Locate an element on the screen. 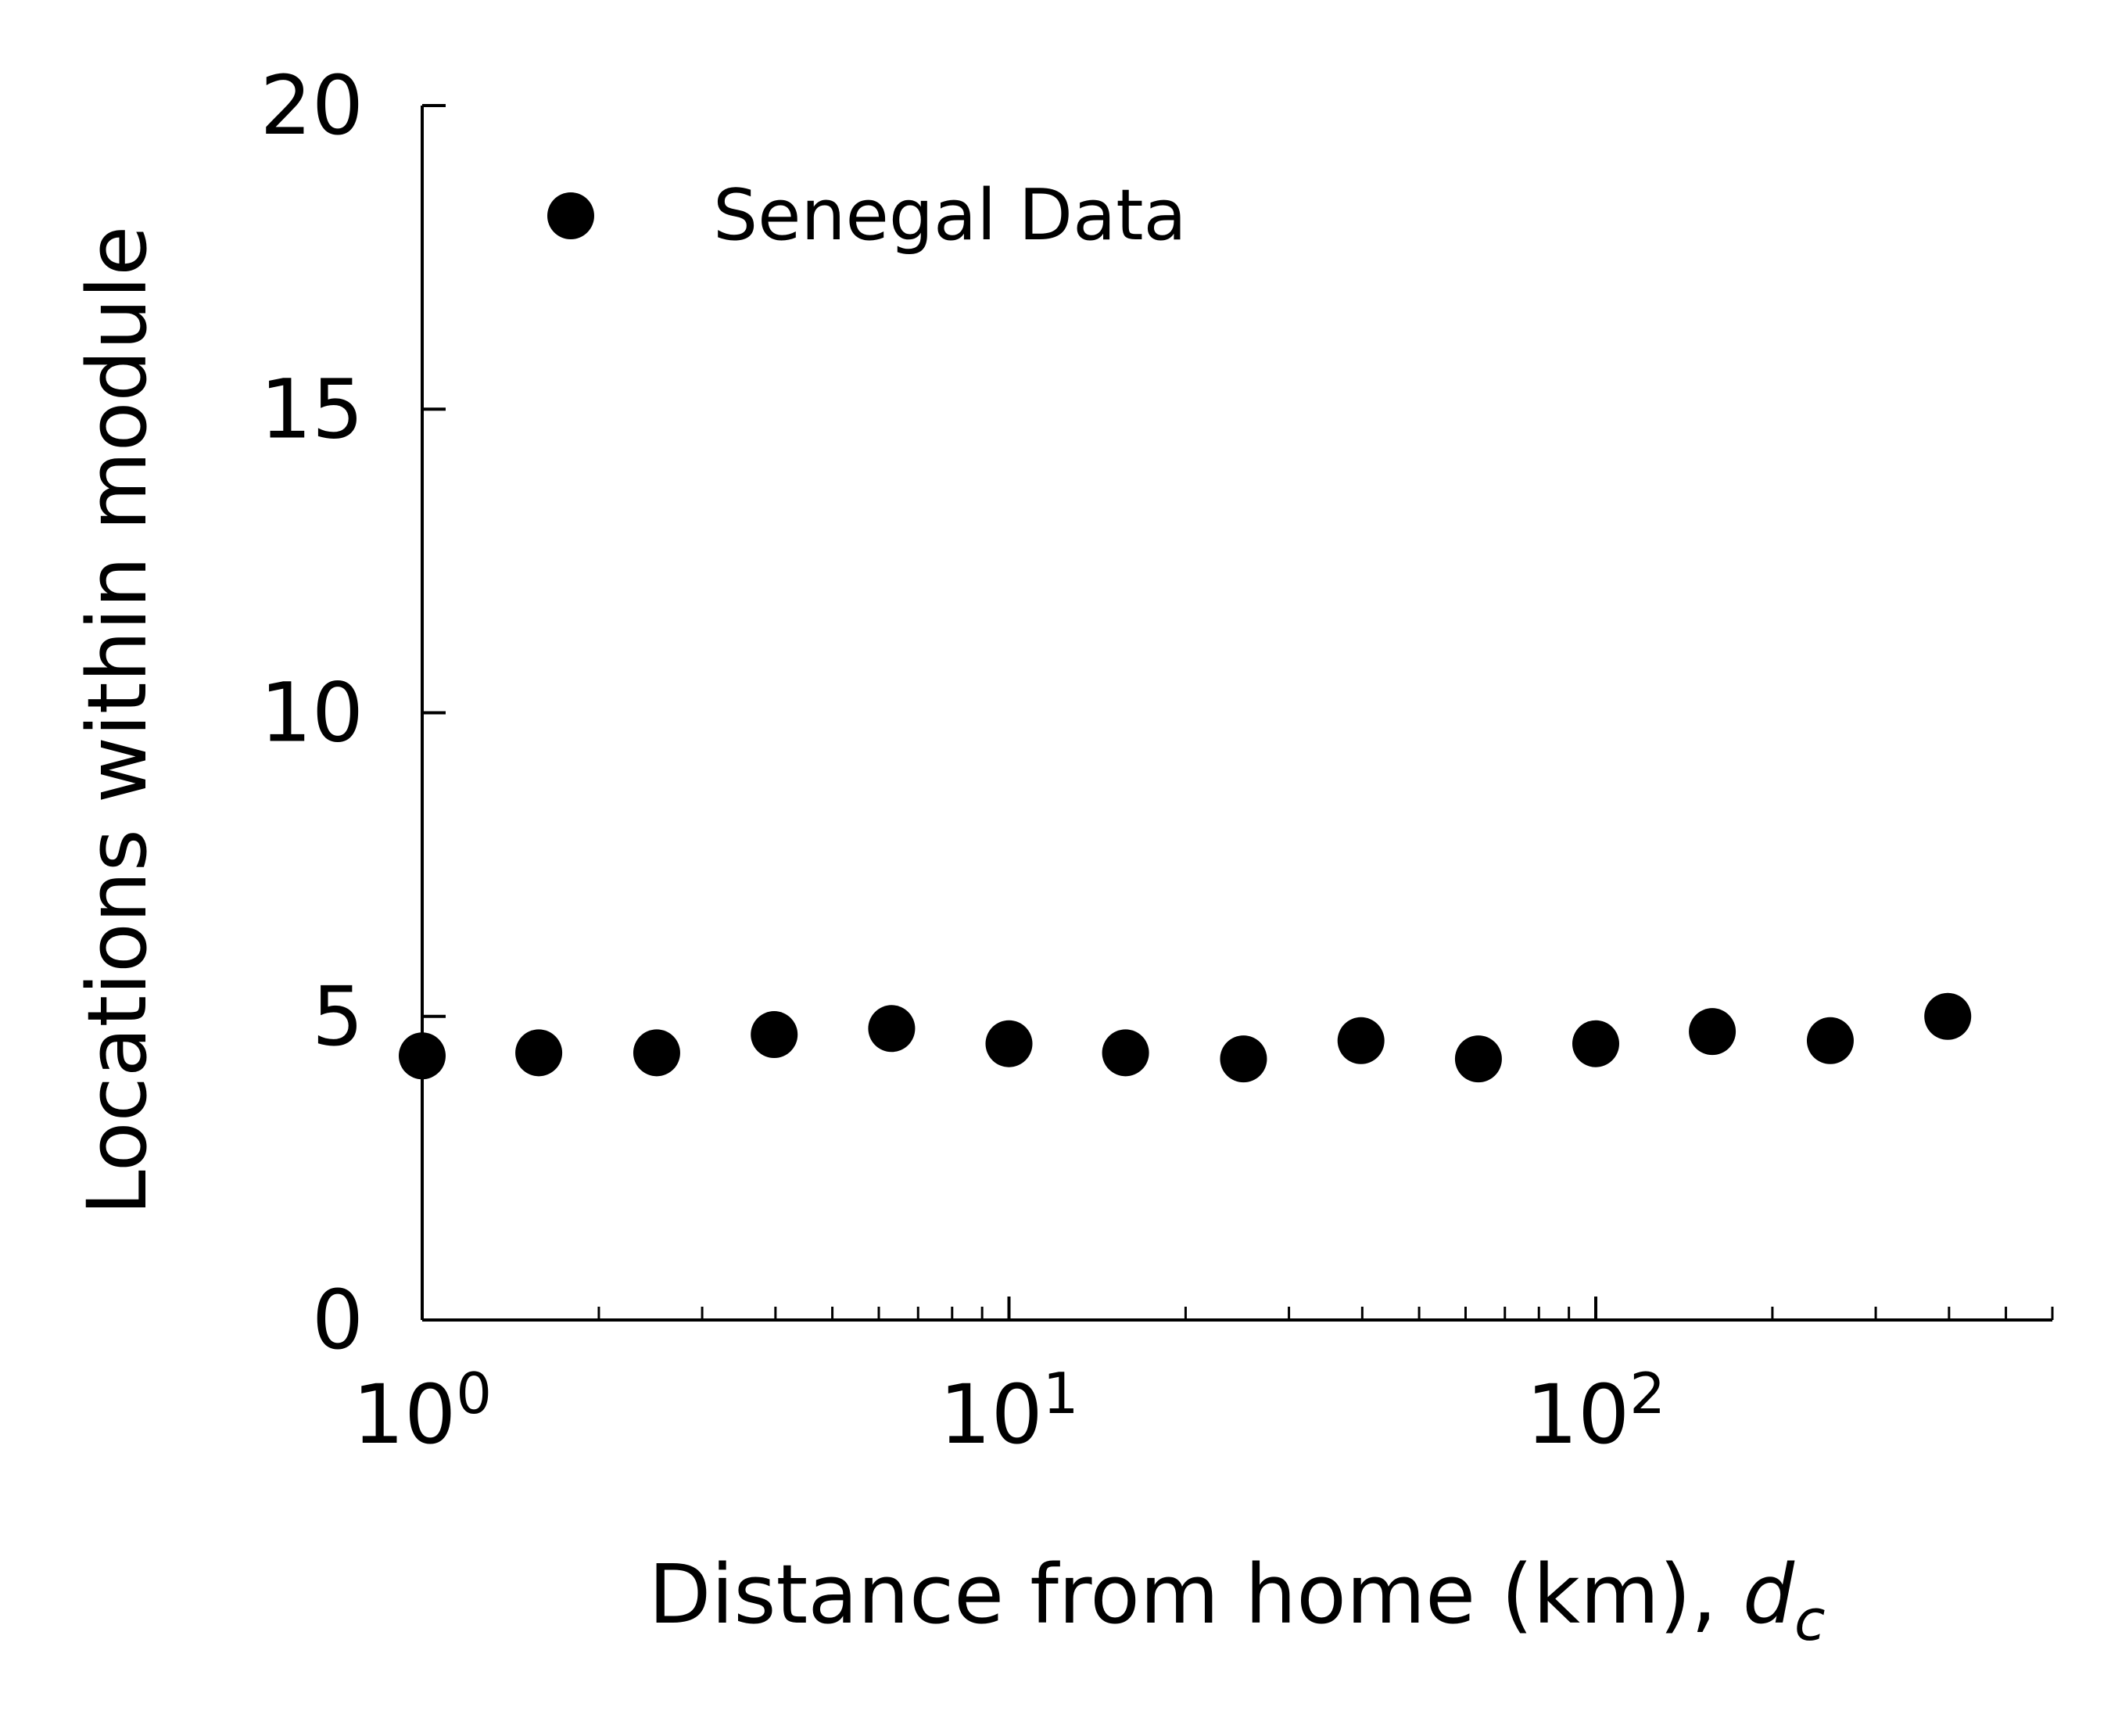 Image resolution: width=2111 pixels, height=1736 pixels. x-axis-label-text: Distance from home (km), is located at coordinates (1195, 1594).